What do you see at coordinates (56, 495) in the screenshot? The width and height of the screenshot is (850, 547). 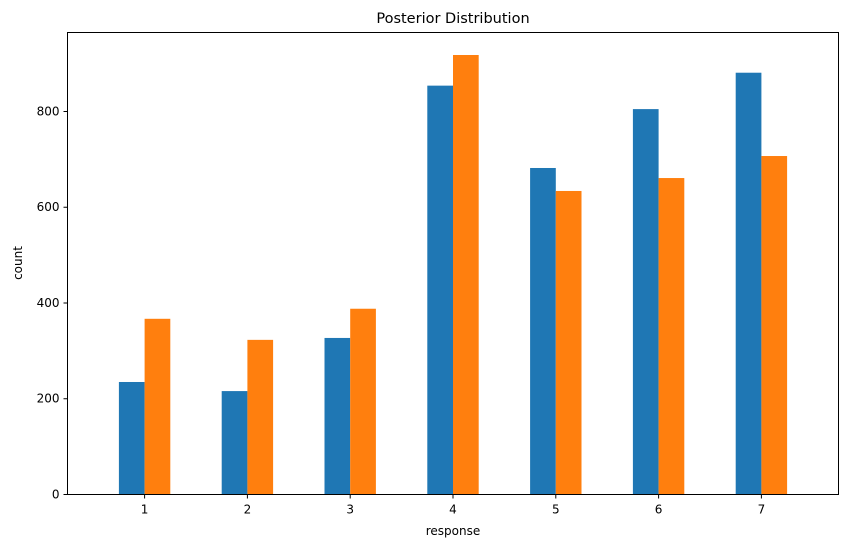 I see `y-tick-label-0: 0` at bounding box center [56, 495].